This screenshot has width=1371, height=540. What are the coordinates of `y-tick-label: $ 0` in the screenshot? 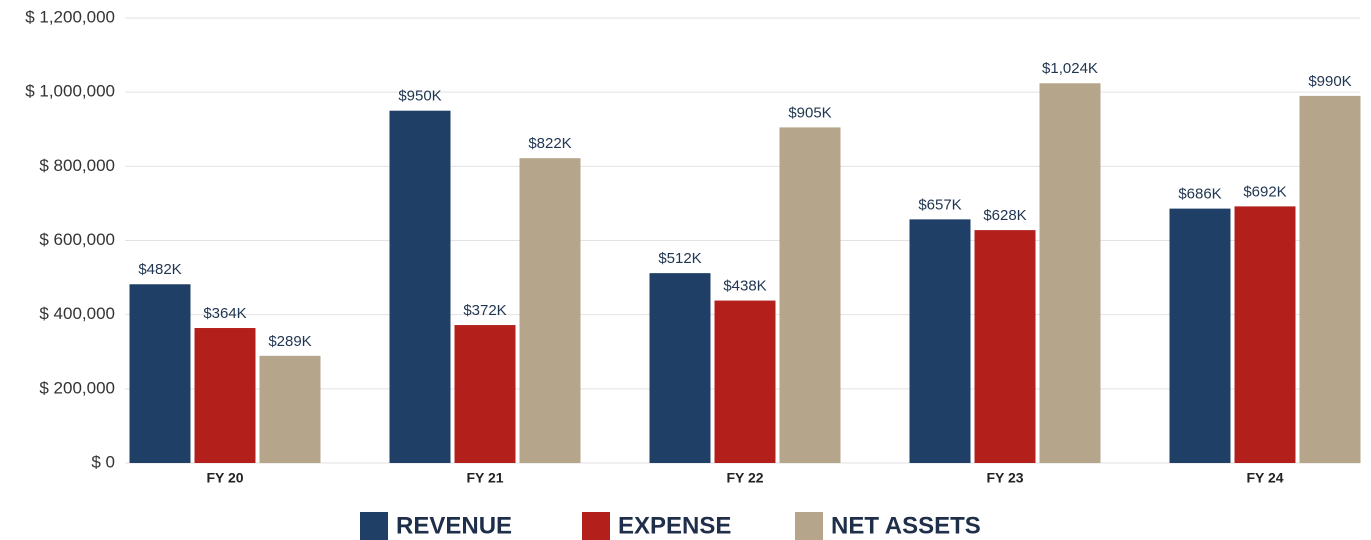 It's located at (103, 461).